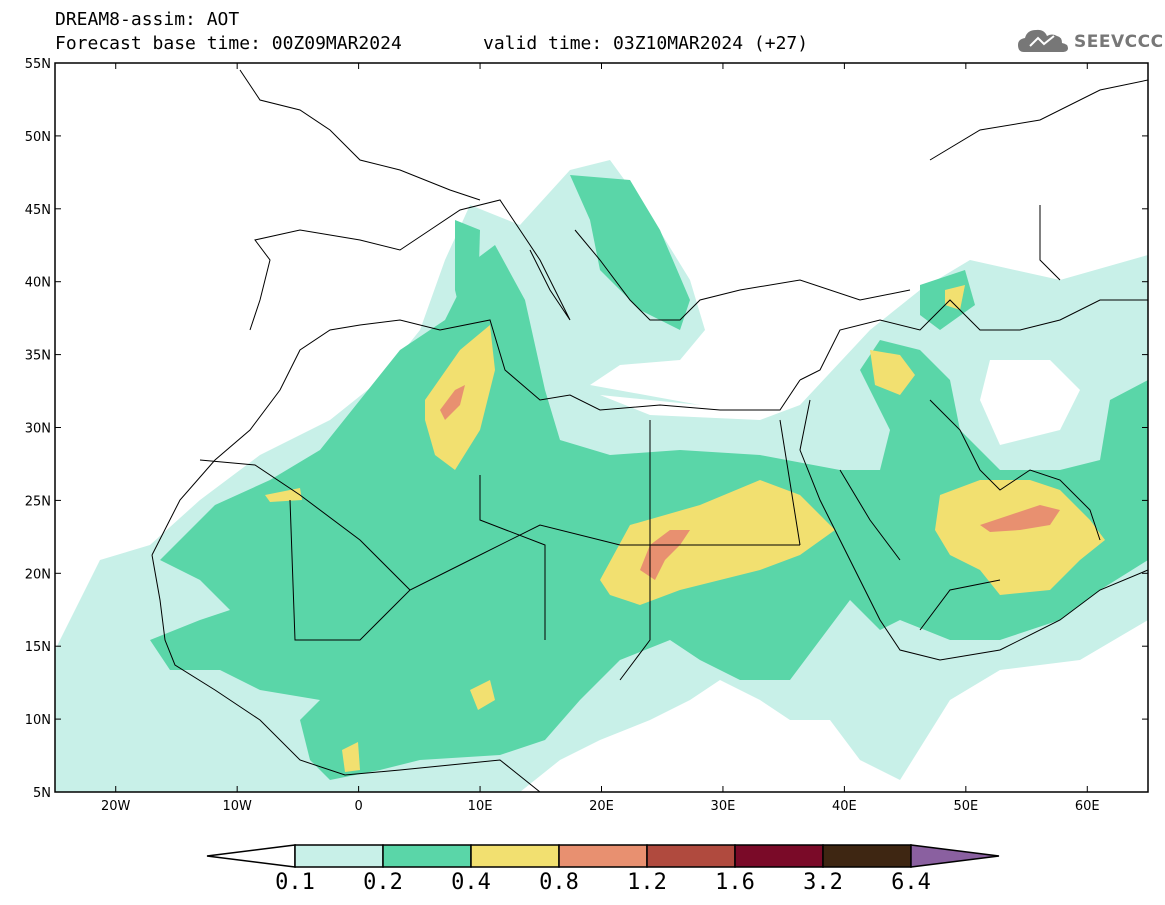  Describe the element at coordinates (723, 806) in the screenshot. I see `lon-tick-label: 30E` at that location.